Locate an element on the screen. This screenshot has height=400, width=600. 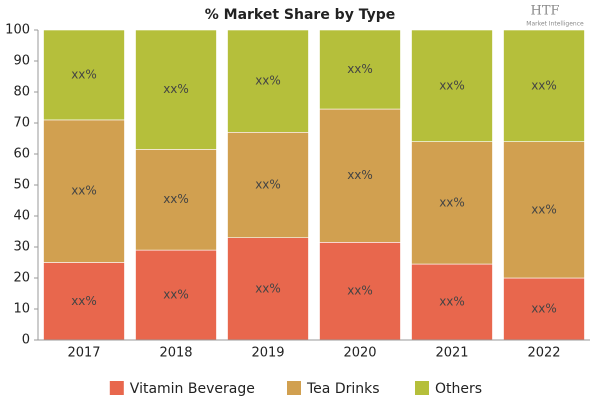
y-tick-label: 50 is located at coordinates (21, 185).